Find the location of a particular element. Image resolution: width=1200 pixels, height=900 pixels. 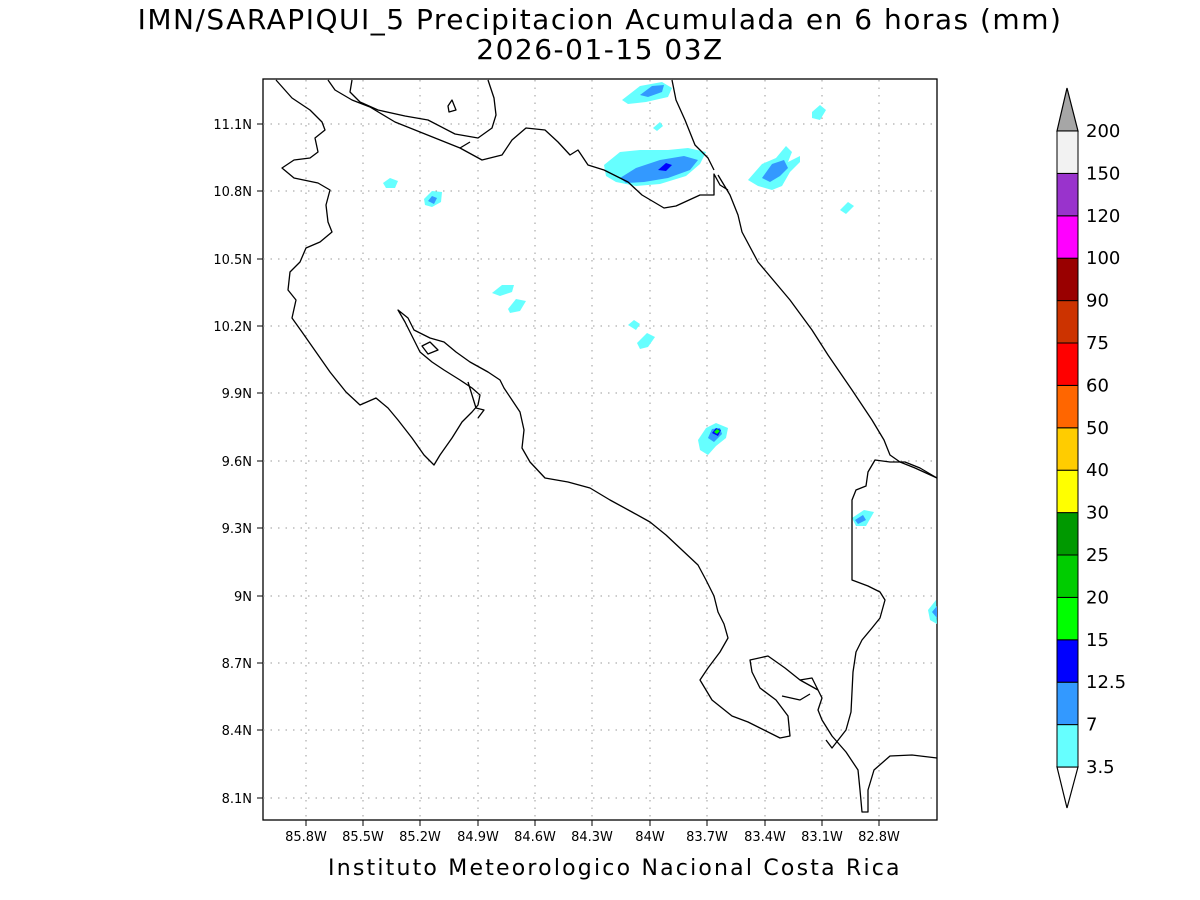

colorbar-under-triangle is located at coordinates (1067, 787).